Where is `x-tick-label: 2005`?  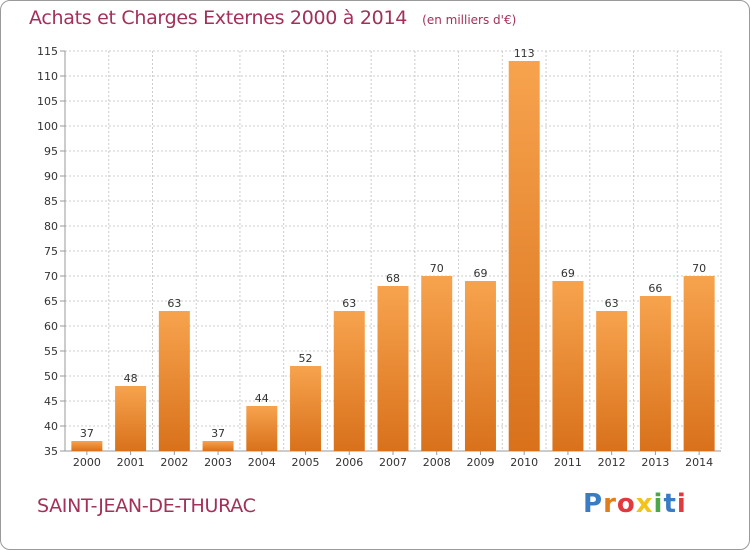 x-tick-label: 2005 is located at coordinates (306, 462).